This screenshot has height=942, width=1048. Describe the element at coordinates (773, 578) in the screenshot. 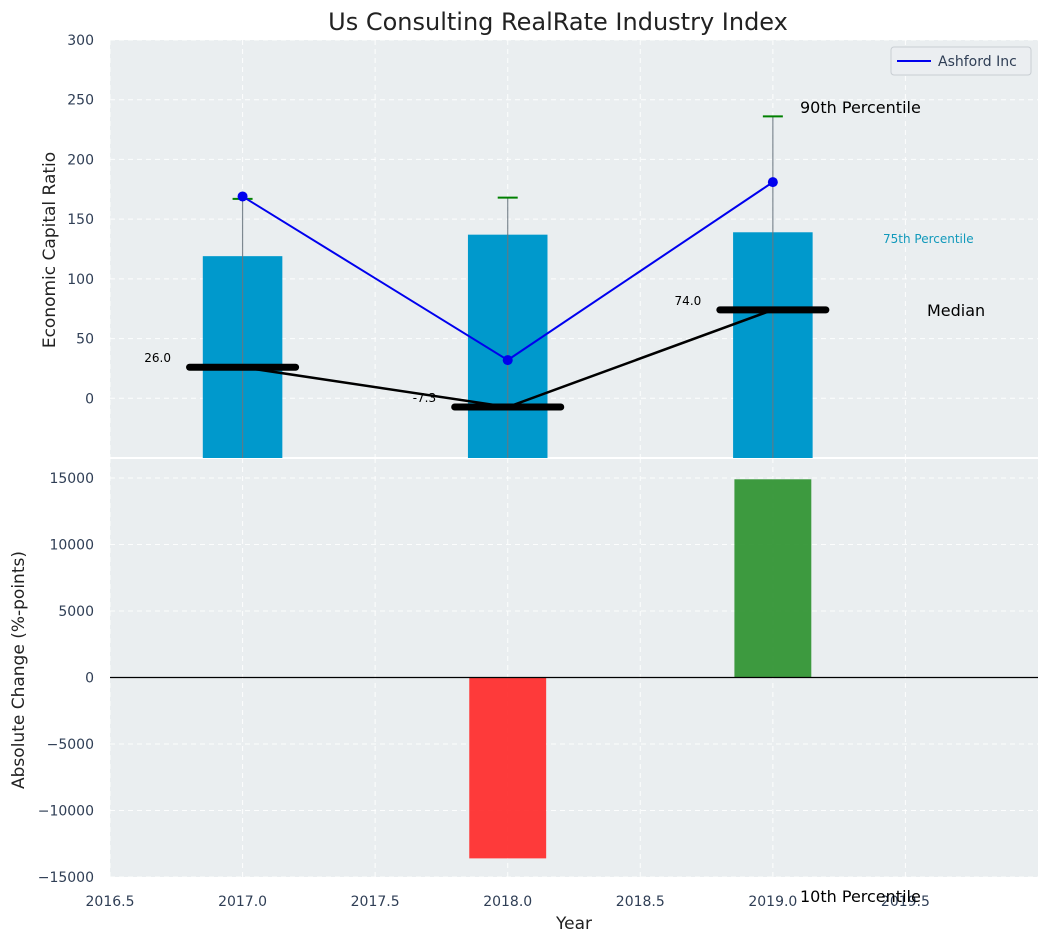

I see `change-bar-positive` at that location.